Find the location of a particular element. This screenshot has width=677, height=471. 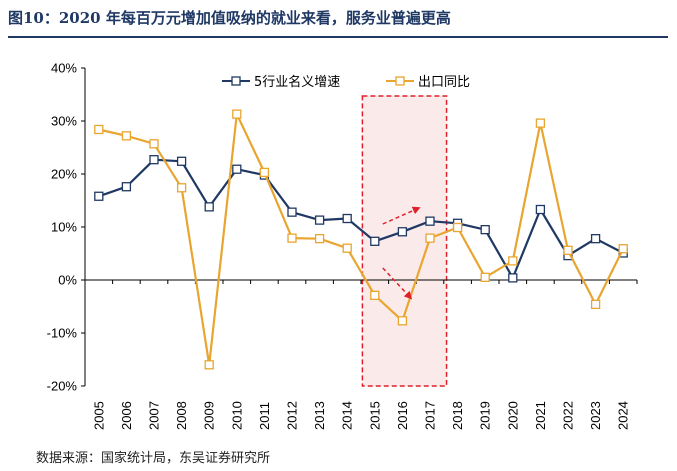

y-tick-label: 10% is located at coordinates (64, 227).